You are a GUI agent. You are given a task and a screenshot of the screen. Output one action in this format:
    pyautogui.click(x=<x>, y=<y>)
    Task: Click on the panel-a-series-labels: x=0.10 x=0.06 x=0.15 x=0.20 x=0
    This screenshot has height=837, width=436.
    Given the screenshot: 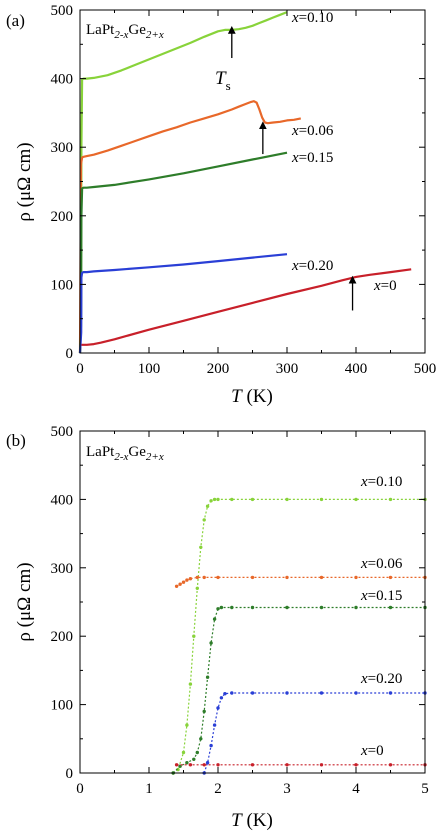 What is the action you would take?
    pyautogui.click(x=344, y=152)
    